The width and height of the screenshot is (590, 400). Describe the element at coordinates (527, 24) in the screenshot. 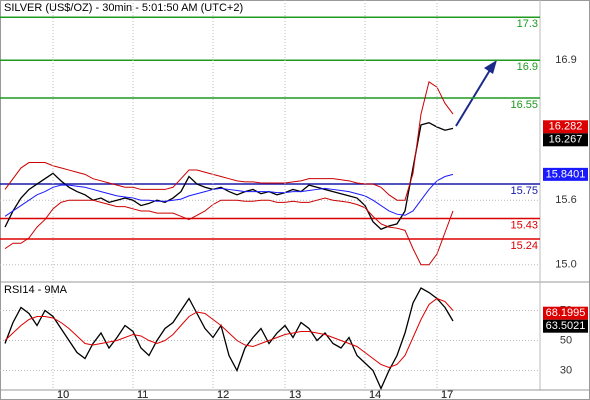

I see `level-label: 17.3` at that location.